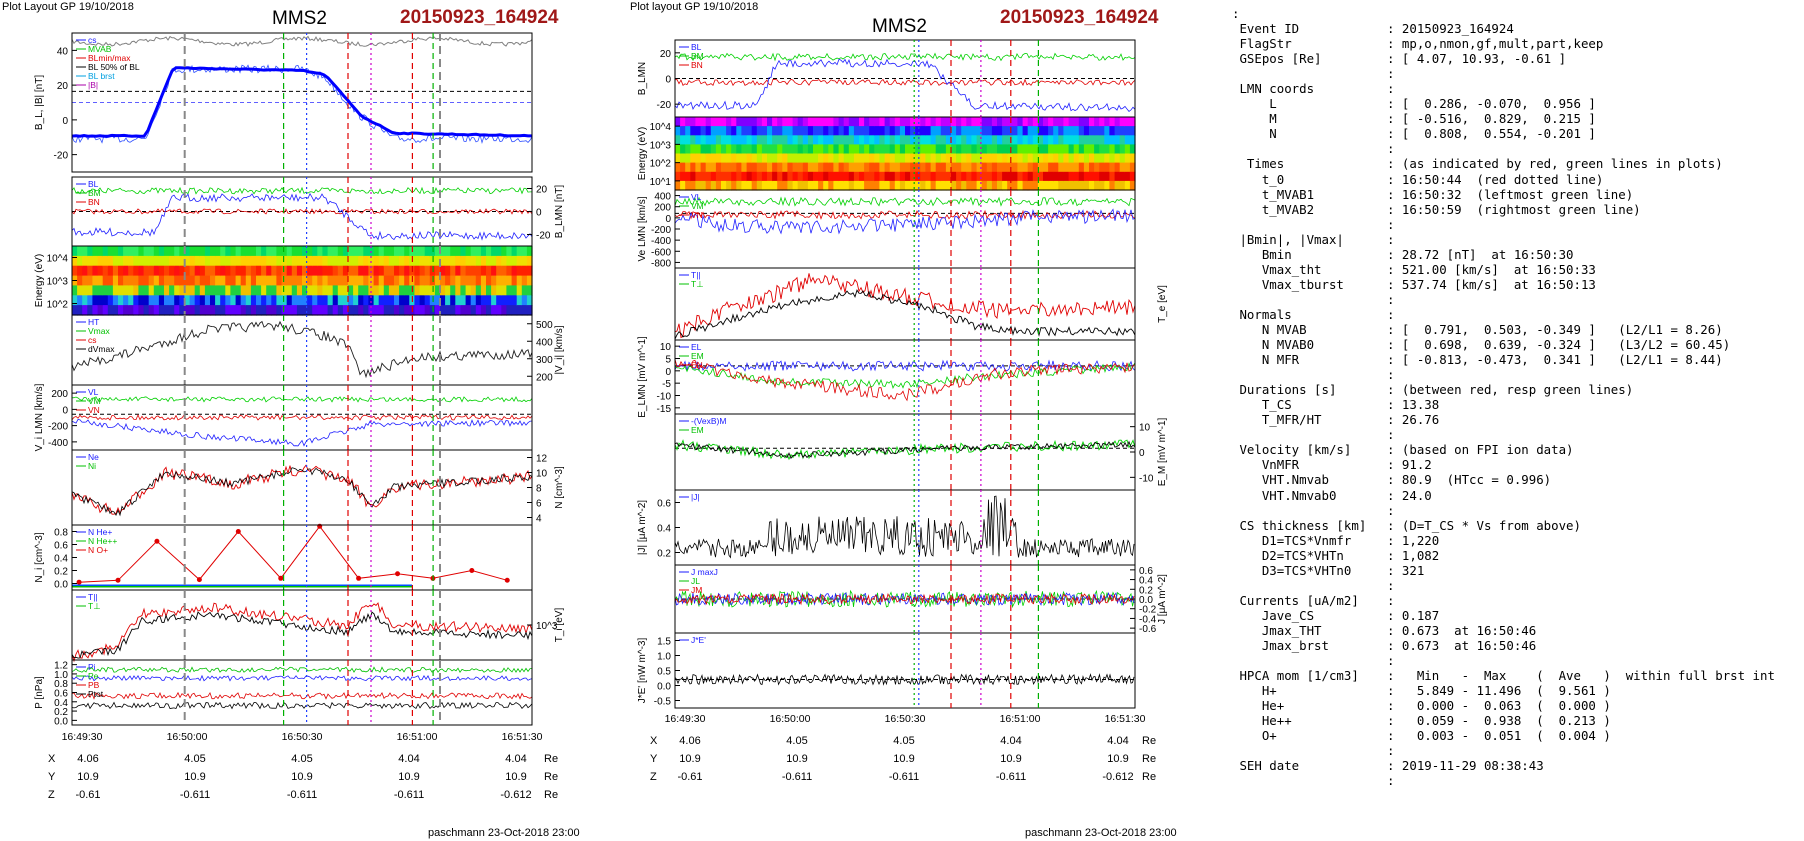 The height and width of the screenshot is (841, 1804). Describe the element at coordinates (904, 679) in the screenshot. I see `je-trace` at that location.